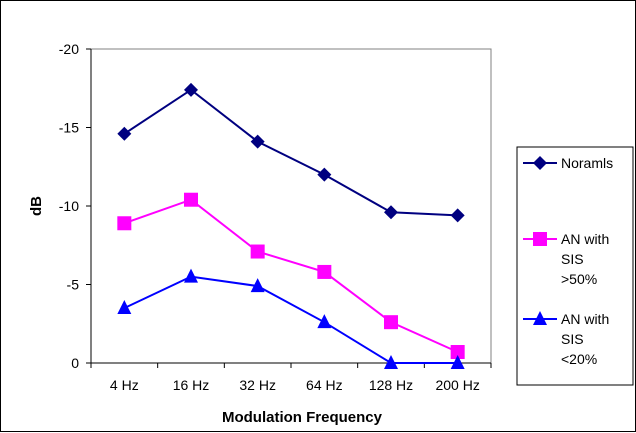  What do you see at coordinates (73, 285) in the screenshot?
I see `y-tick-label: -5` at bounding box center [73, 285].